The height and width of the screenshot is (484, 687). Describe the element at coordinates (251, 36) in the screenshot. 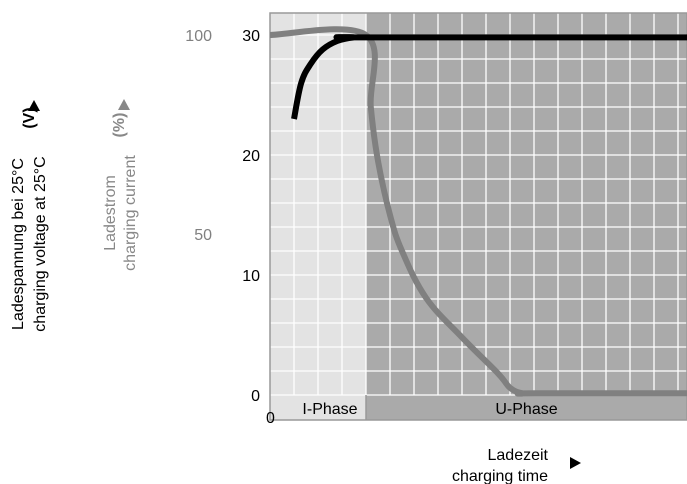

I see `voltage-tick-label: 30` at that location.